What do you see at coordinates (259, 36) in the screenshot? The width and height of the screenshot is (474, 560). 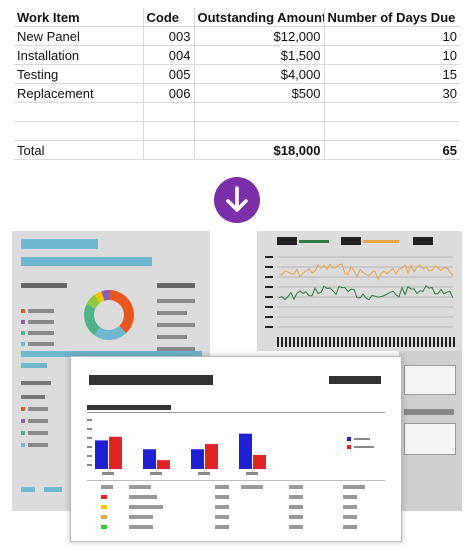 I see `cell-amount: $12,000` at bounding box center [259, 36].